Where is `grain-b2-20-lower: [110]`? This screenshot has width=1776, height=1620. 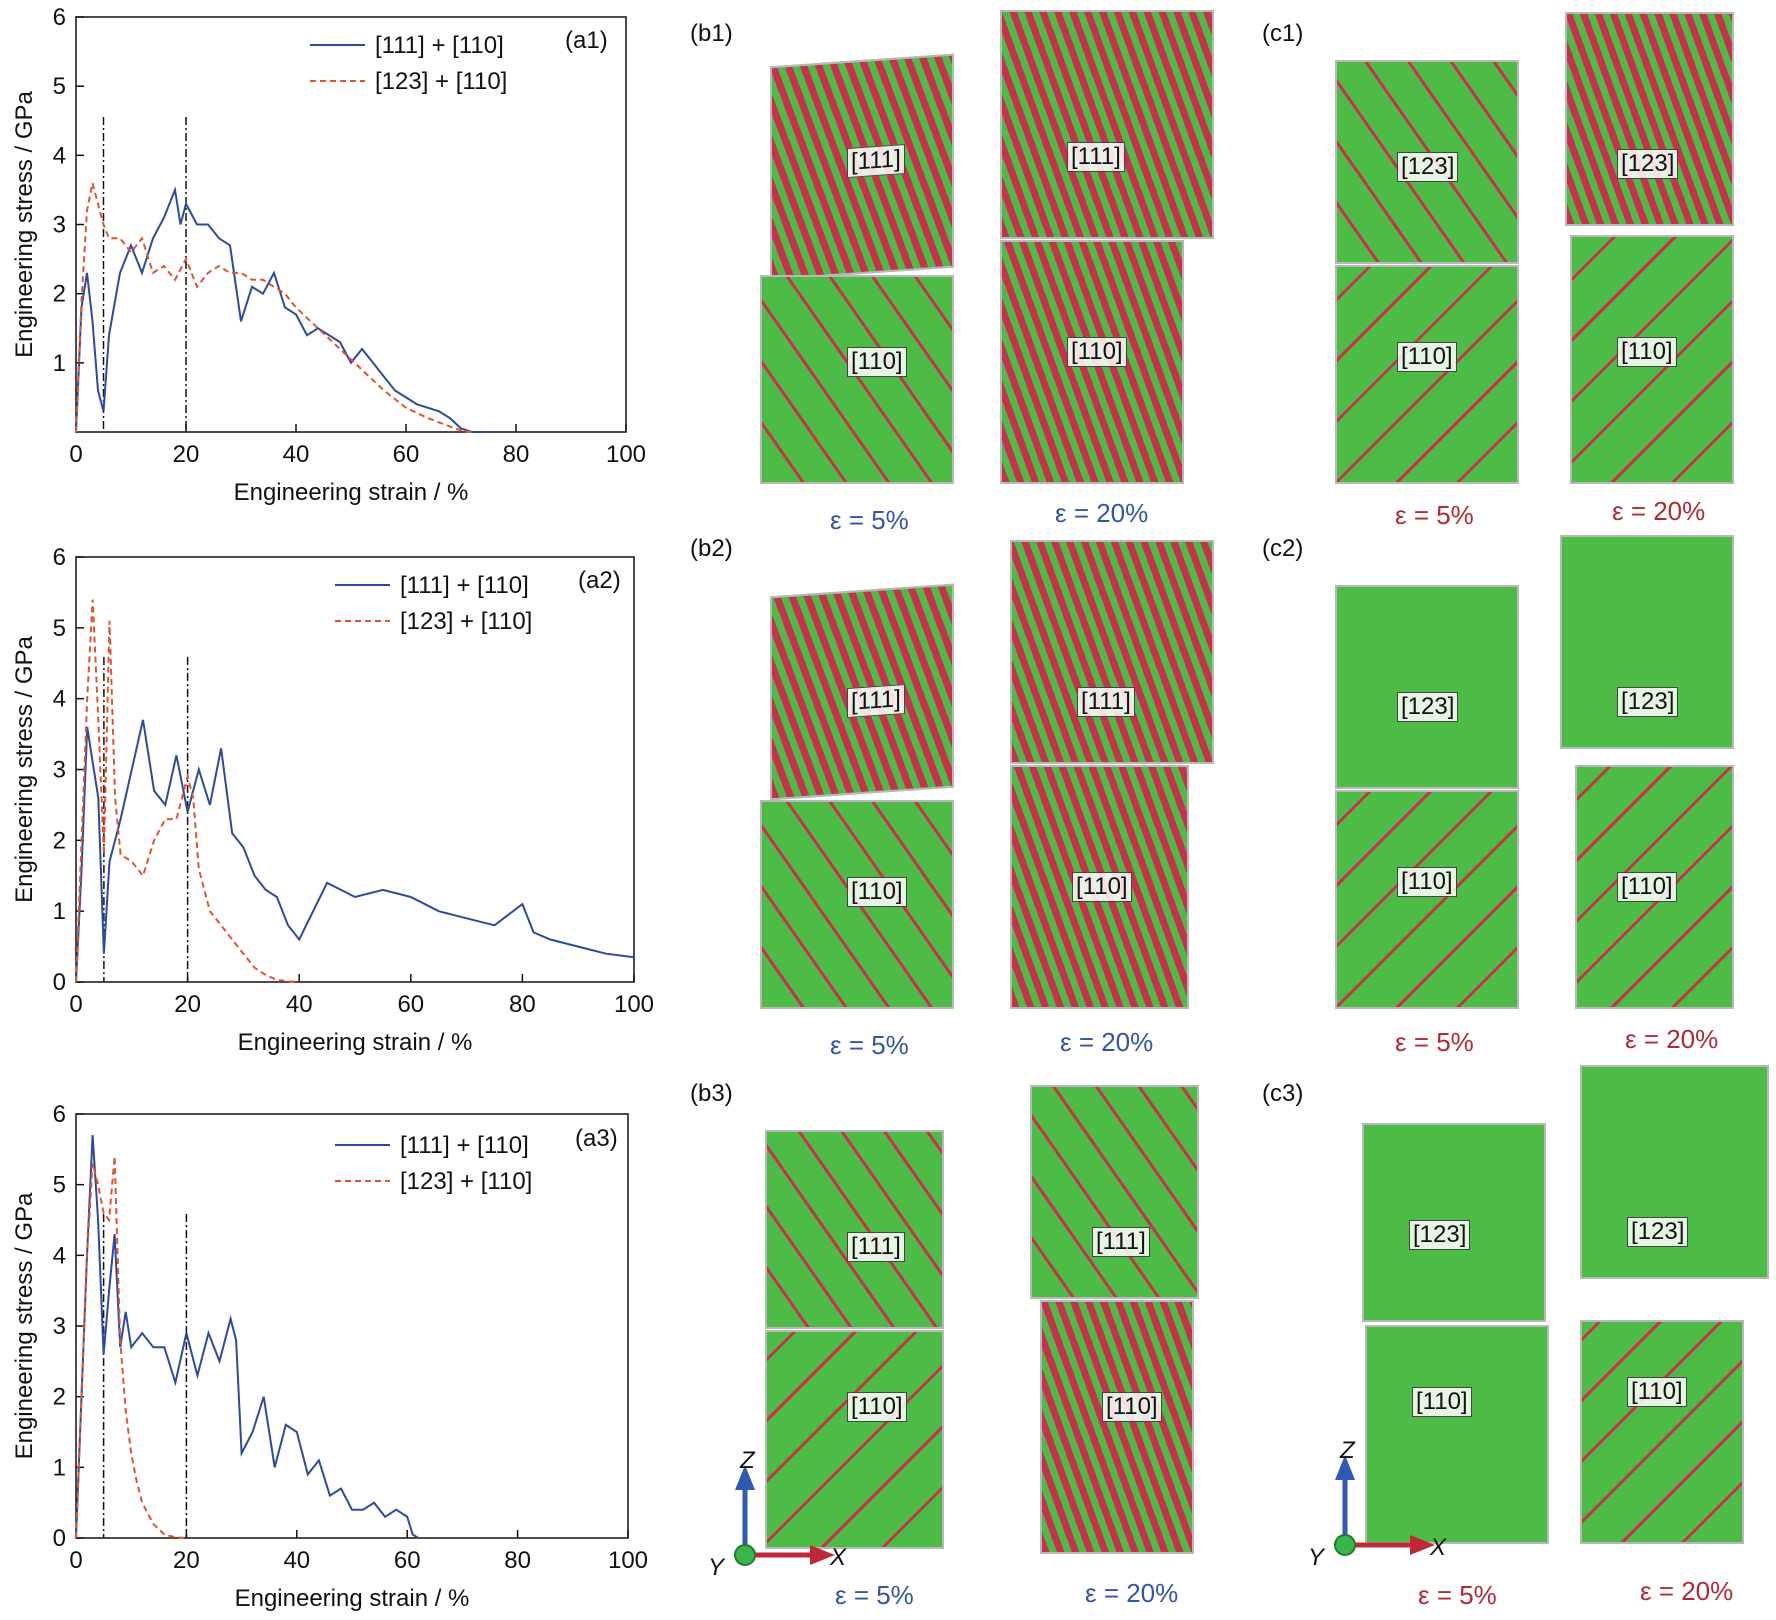
grain-b2-20-lower: [110] is located at coordinates (1099, 887).